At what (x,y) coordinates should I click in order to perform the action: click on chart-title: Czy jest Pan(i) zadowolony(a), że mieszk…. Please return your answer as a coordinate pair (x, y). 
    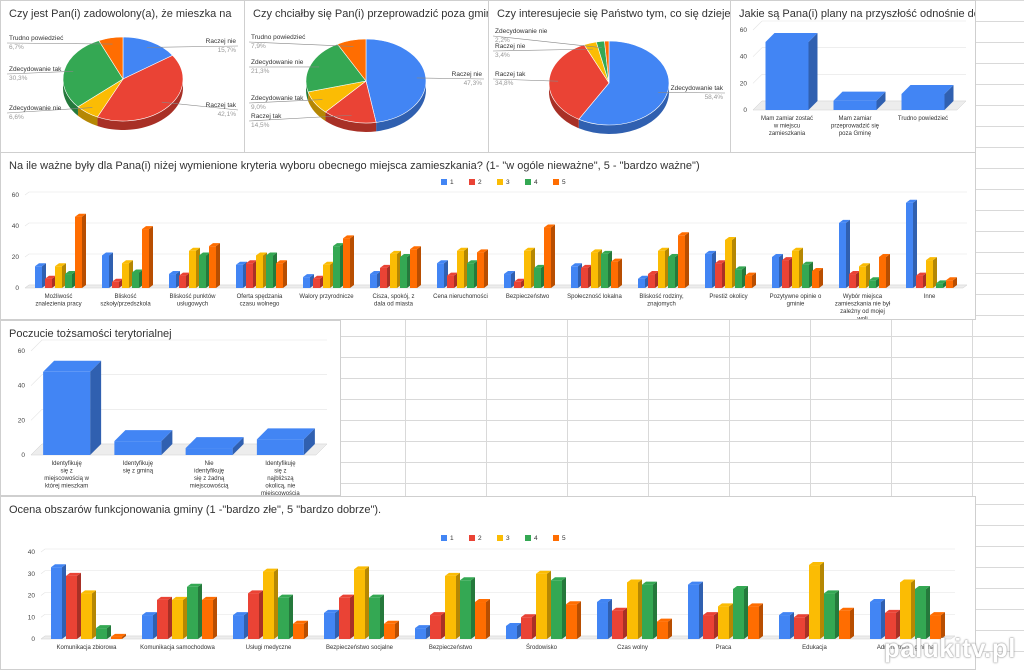
    Looking at the image, I should click on (120, 14).